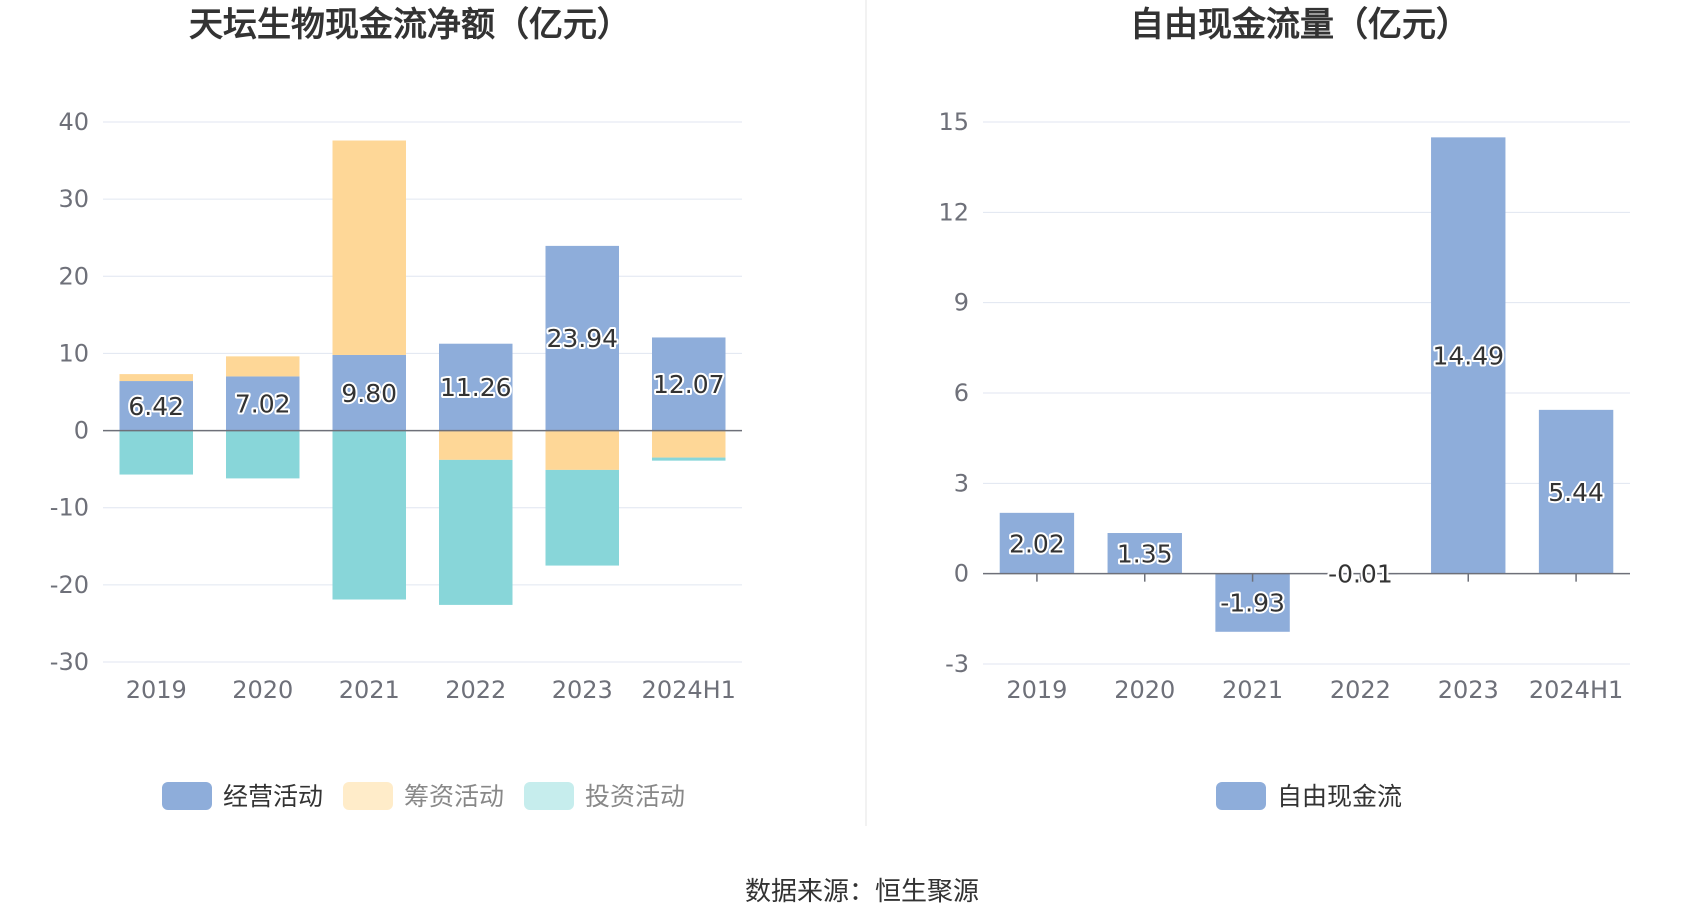  I want to click on data-label: 9.80, so click(369, 393).